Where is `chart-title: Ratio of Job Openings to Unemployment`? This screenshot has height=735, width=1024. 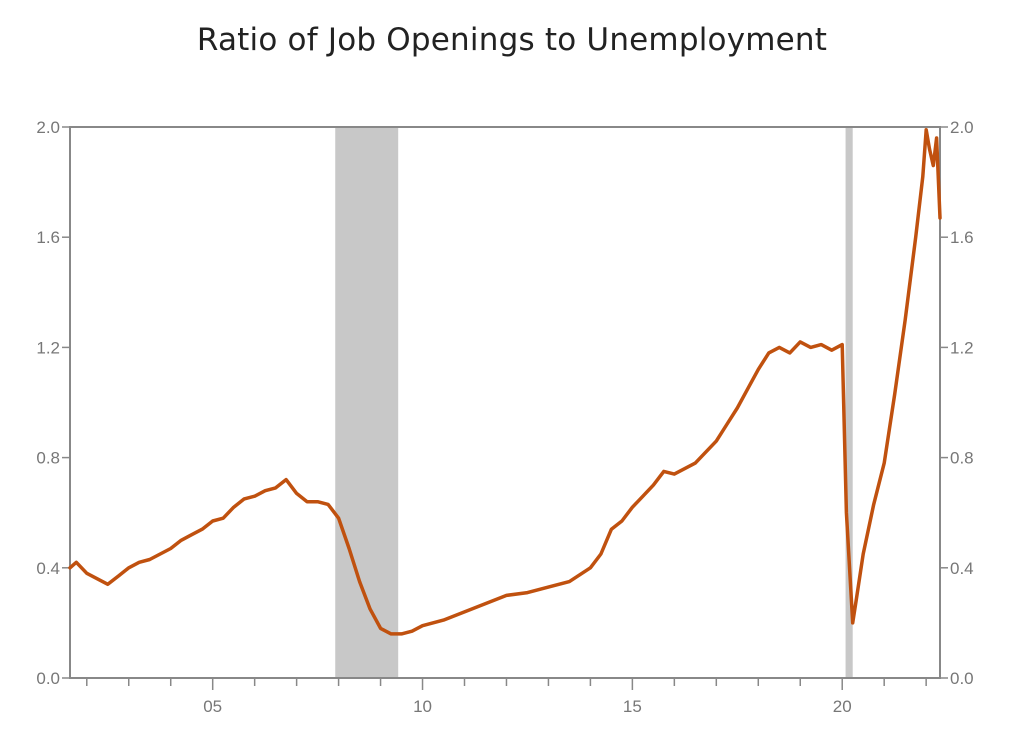
chart-title: Ratio of Job Openings to Unemployment is located at coordinates (512, 40).